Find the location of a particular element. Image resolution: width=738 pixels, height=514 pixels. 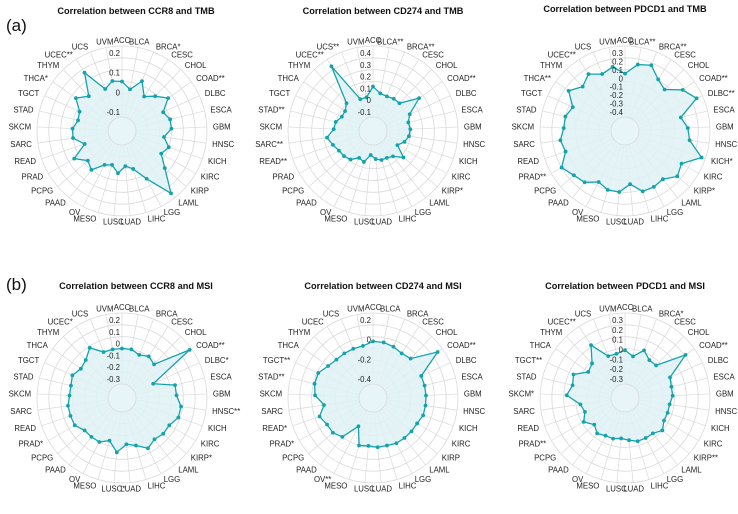

data-point-COAD is located at coordinates (419, 98).